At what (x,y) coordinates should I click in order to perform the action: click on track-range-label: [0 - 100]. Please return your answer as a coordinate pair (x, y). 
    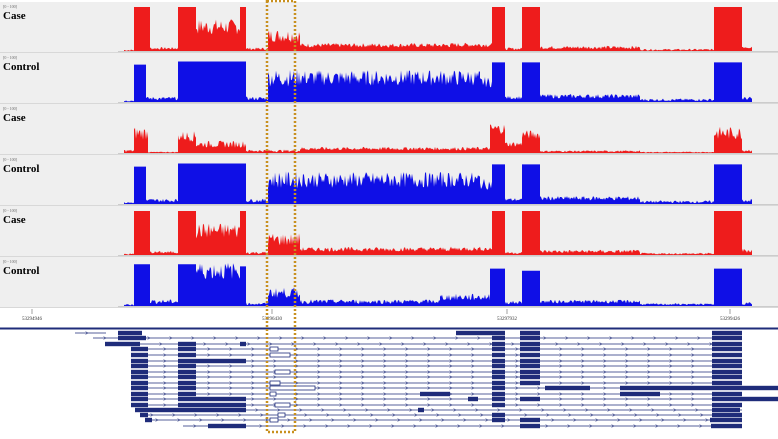
    Looking at the image, I should click on (10, 57).